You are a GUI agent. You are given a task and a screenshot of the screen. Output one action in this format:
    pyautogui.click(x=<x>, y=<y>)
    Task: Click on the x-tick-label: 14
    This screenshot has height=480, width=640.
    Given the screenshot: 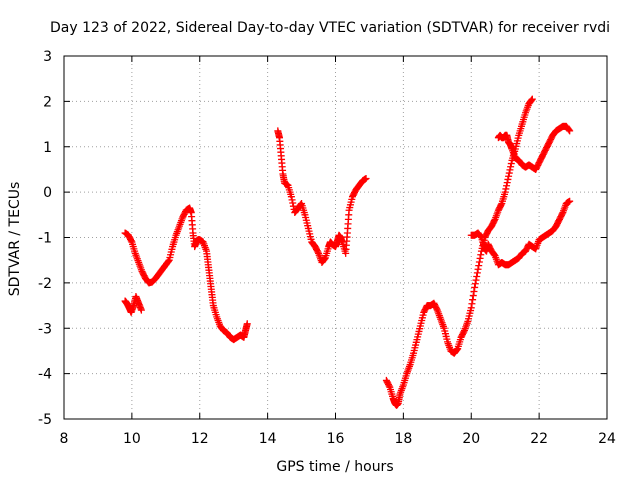 What is the action you would take?
    pyautogui.click(x=268, y=439)
    